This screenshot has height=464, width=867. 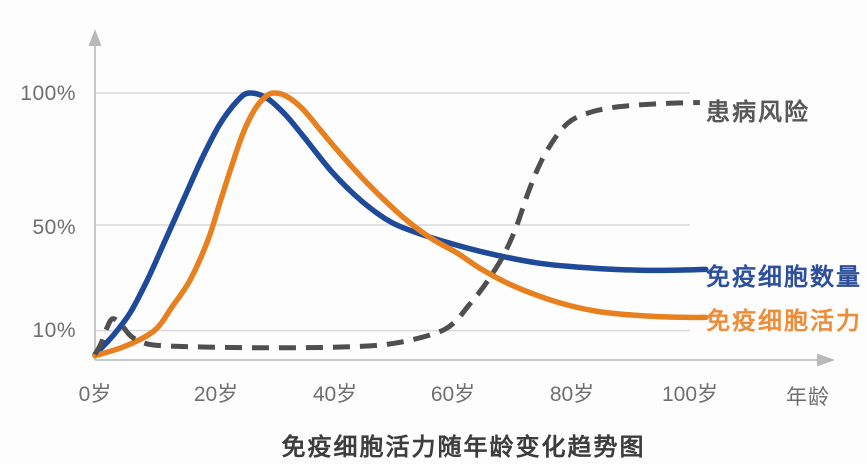 I want to click on y-tick-100: 100%, so click(x=48, y=93).